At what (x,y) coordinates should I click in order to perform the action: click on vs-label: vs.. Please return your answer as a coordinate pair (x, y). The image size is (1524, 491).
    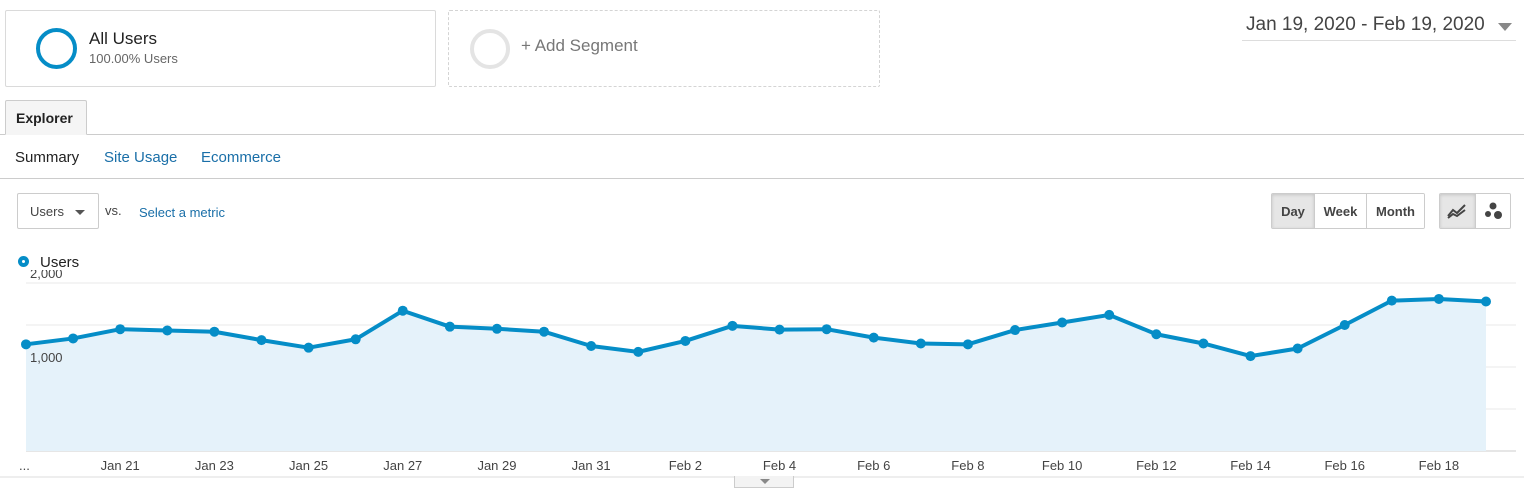
    Looking at the image, I should click on (113, 210).